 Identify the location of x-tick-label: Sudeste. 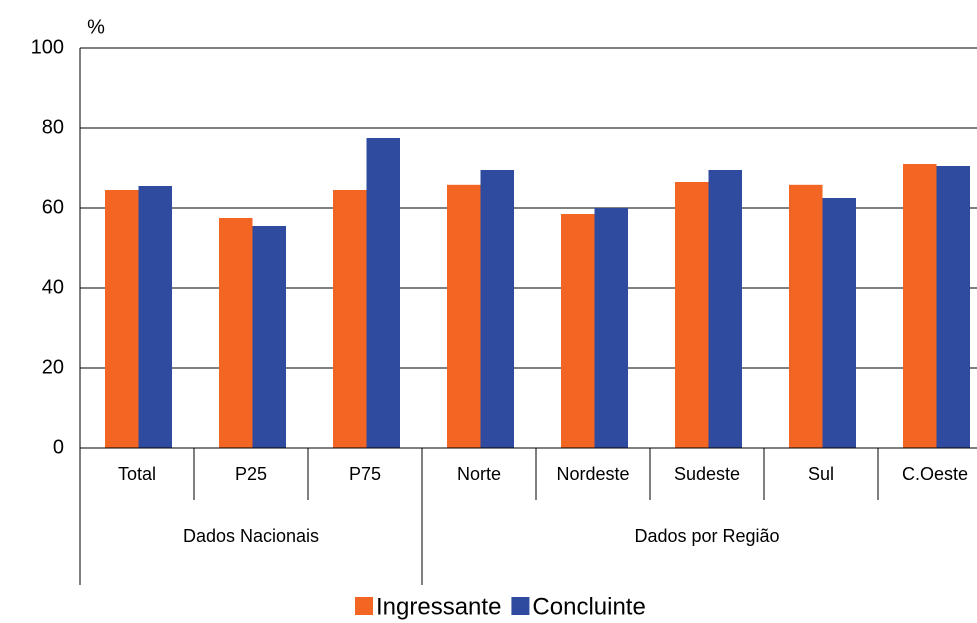
(707, 474).